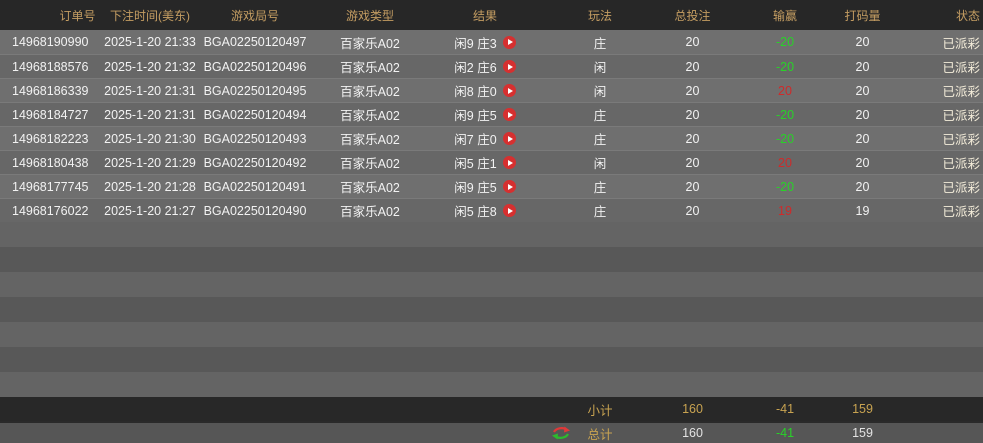  Describe the element at coordinates (862, 15) in the screenshot. I see `col-header-turnover: 打码量` at that location.